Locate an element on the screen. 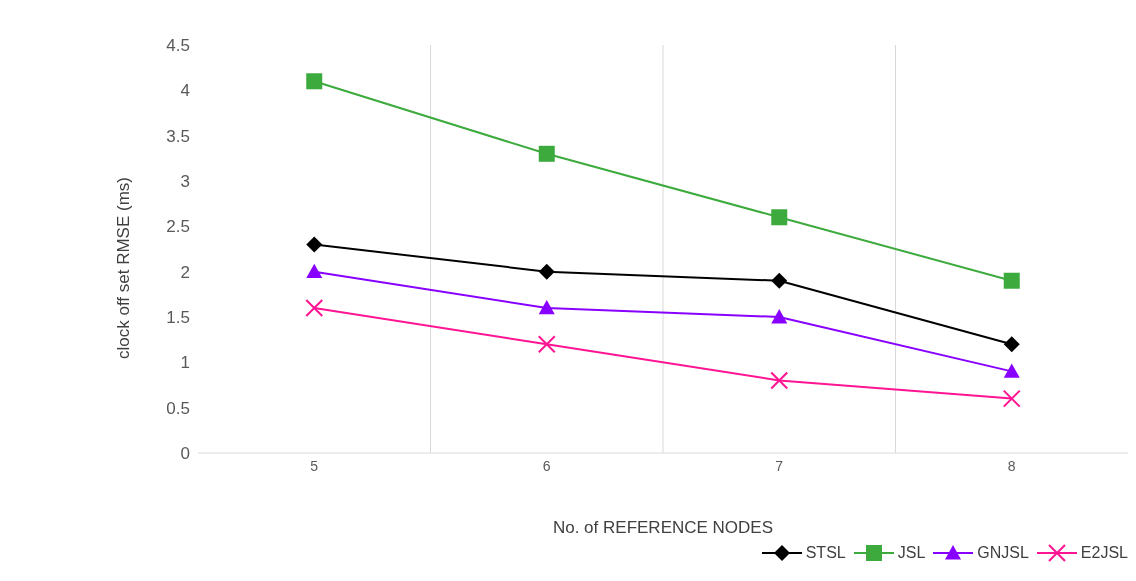 The width and height of the screenshot is (1136, 581). legend-label: STSL is located at coordinates (825, 553).